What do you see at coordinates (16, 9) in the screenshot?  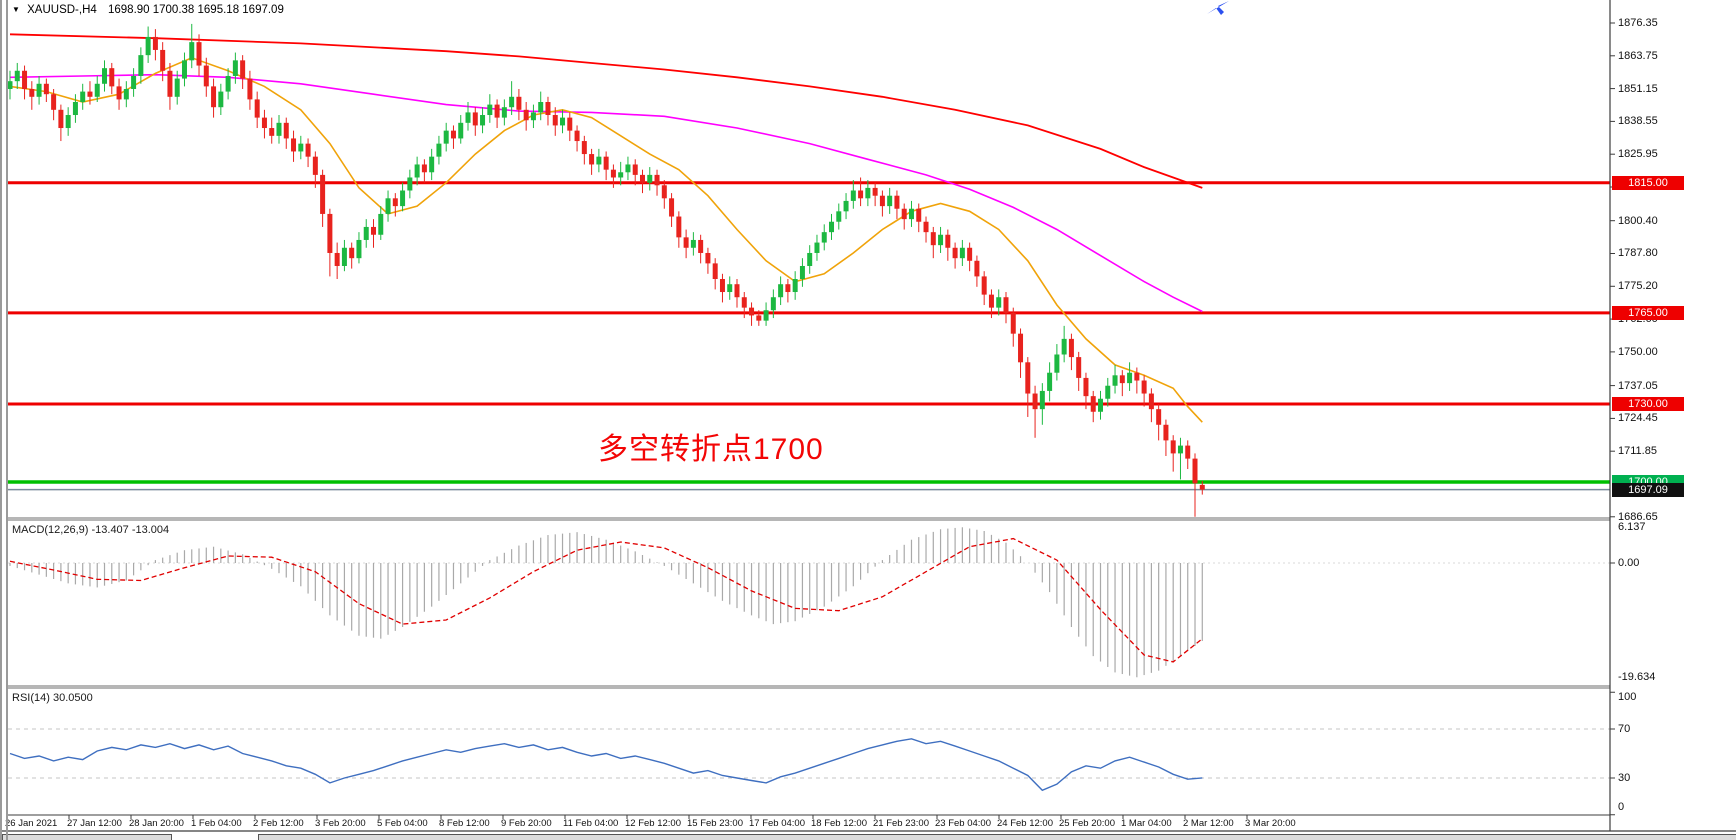 I see `symbol-dropdown-icon: ▼` at bounding box center [16, 9].